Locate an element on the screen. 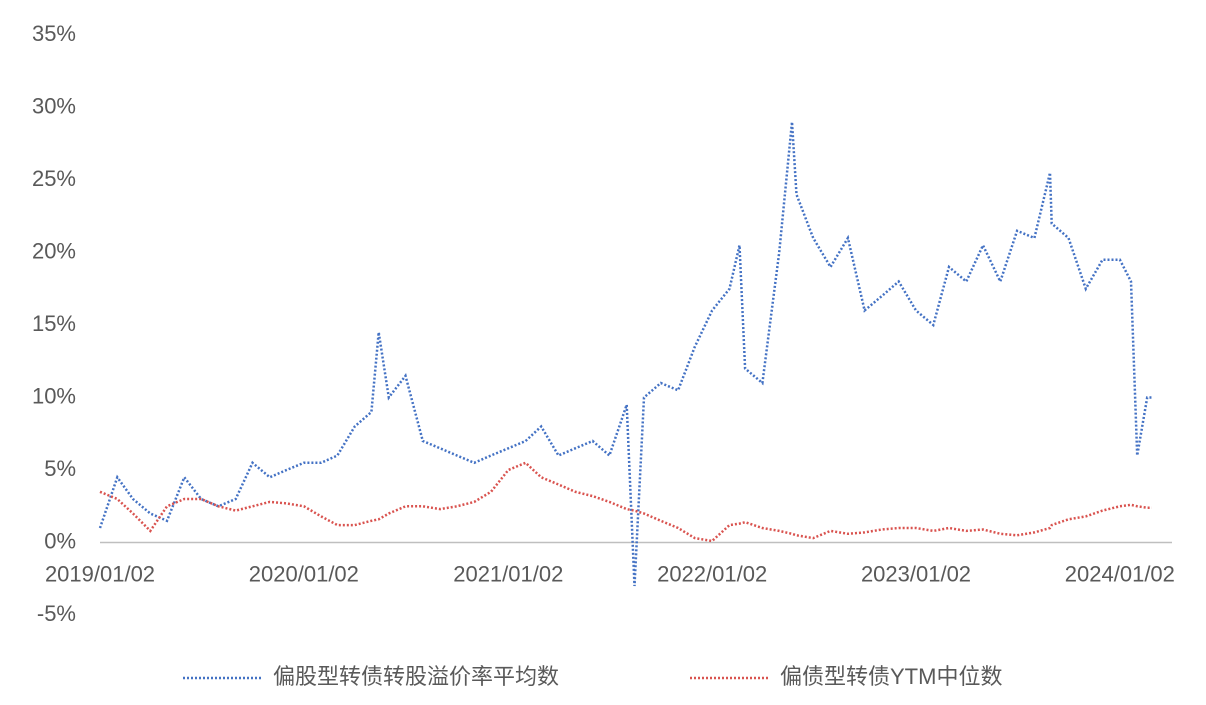  x-tick-label: 2022/01/02 is located at coordinates (712, 573).